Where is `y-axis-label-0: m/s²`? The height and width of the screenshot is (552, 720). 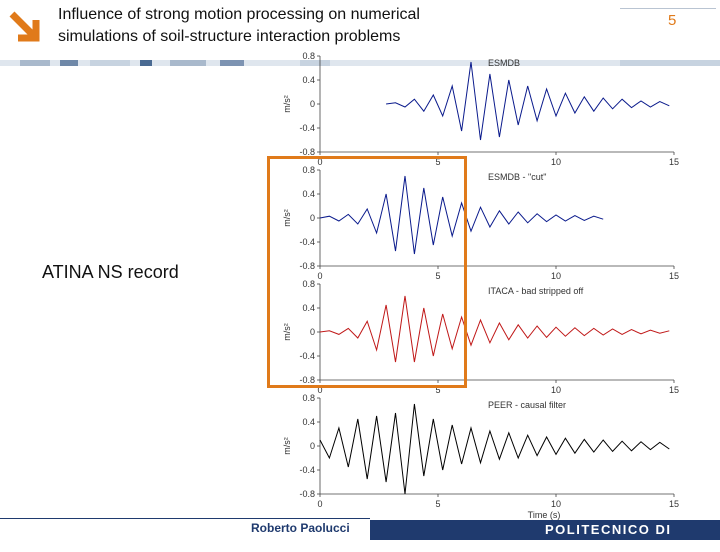
y-axis-label-0: m/s² is located at coordinates (287, 104).